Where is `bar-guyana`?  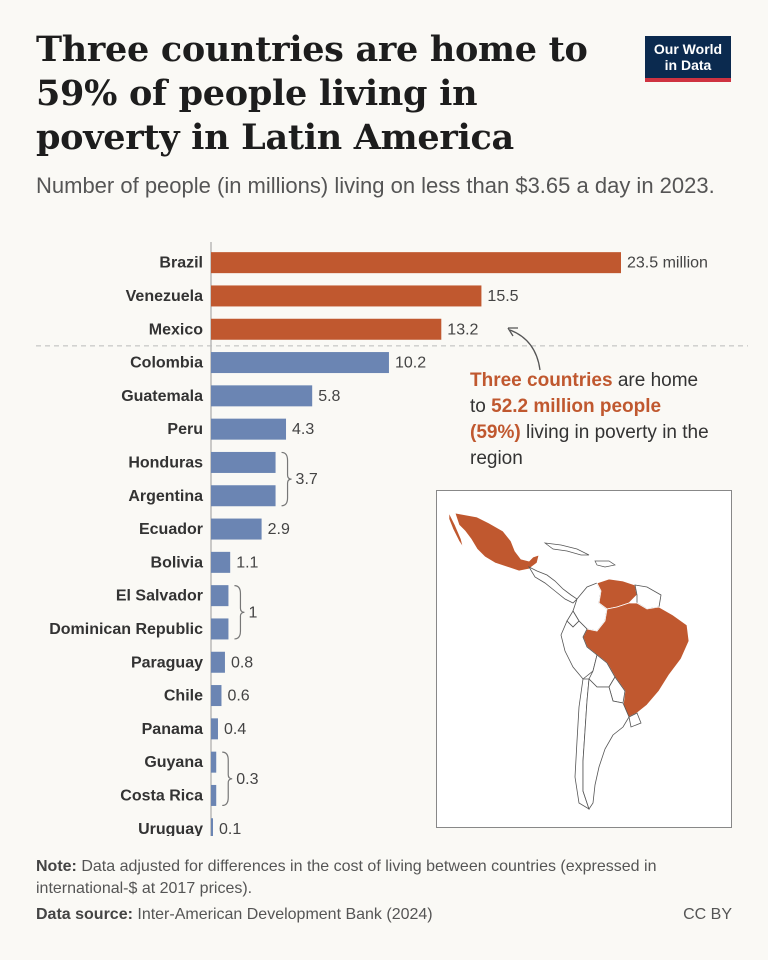 bar-guyana is located at coordinates (214, 762).